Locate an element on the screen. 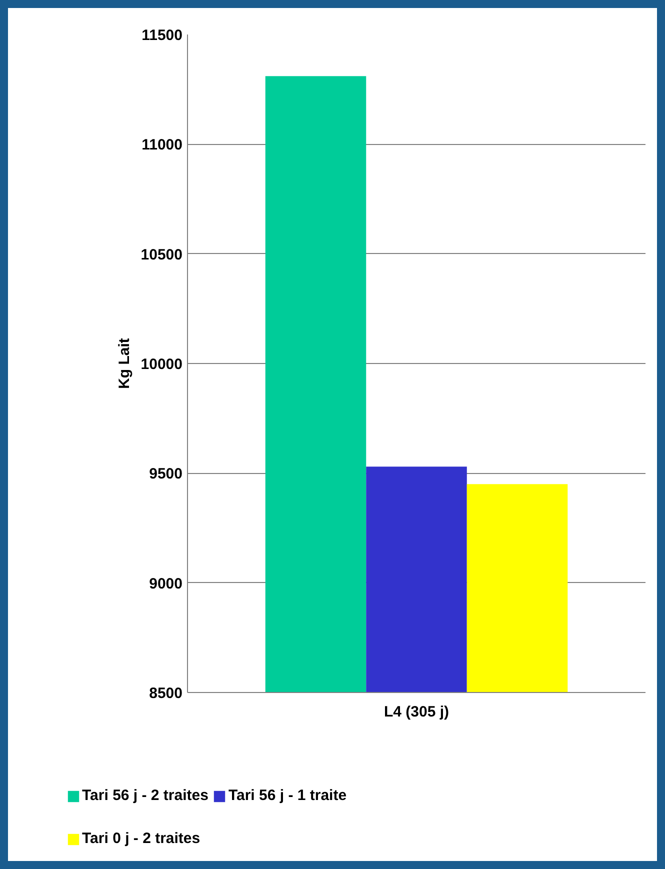 The width and height of the screenshot is (665, 869). legend-label: Tari 56 j - 2 traites is located at coordinates (145, 795).